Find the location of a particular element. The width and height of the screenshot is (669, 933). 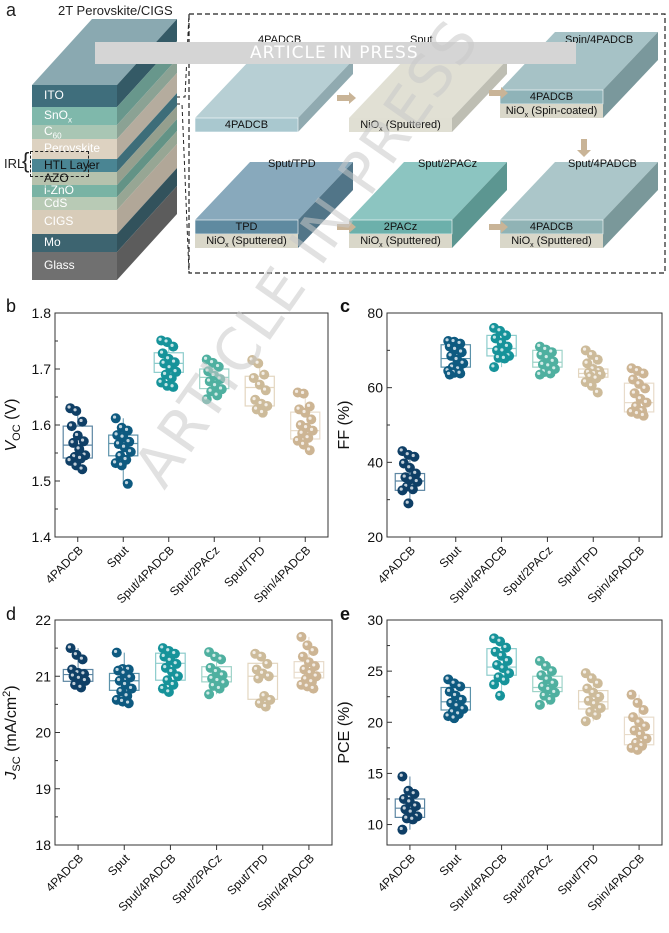

panel-letter-a: a is located at coordinates (11, 10).